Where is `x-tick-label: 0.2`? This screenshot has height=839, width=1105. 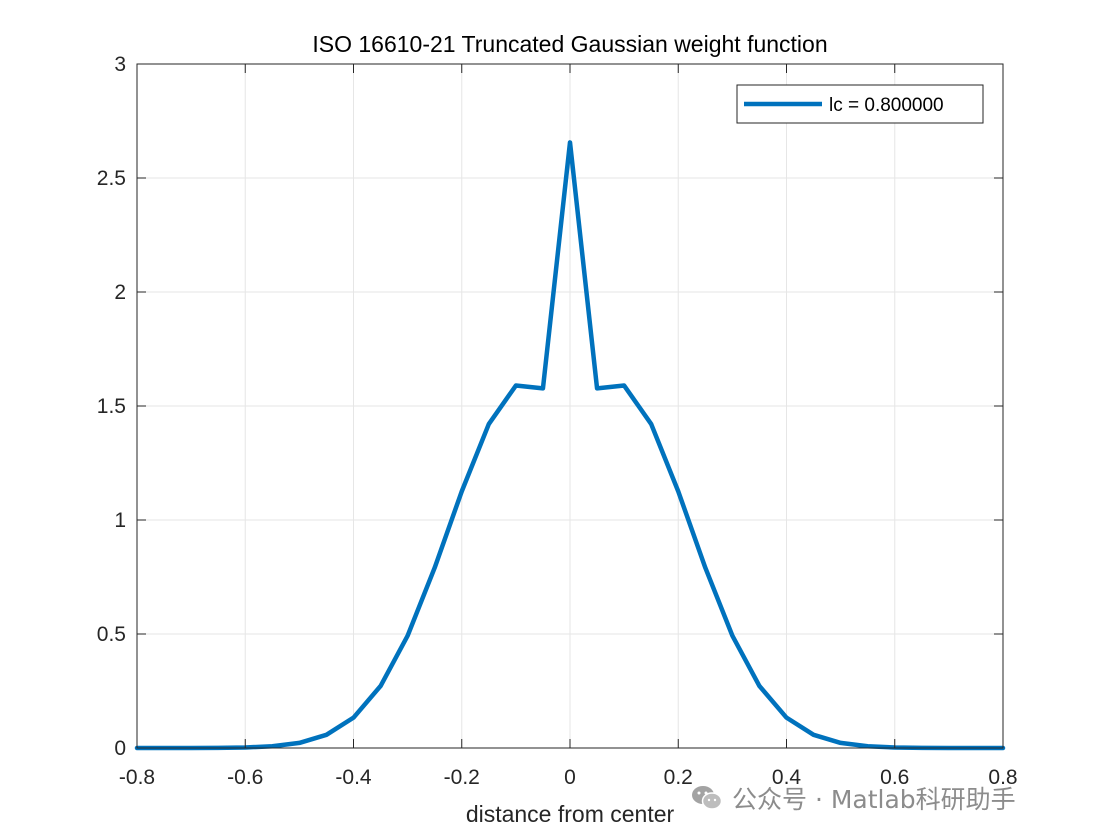
x-tick-label: 0.2 is located at coordinates (678, 777).